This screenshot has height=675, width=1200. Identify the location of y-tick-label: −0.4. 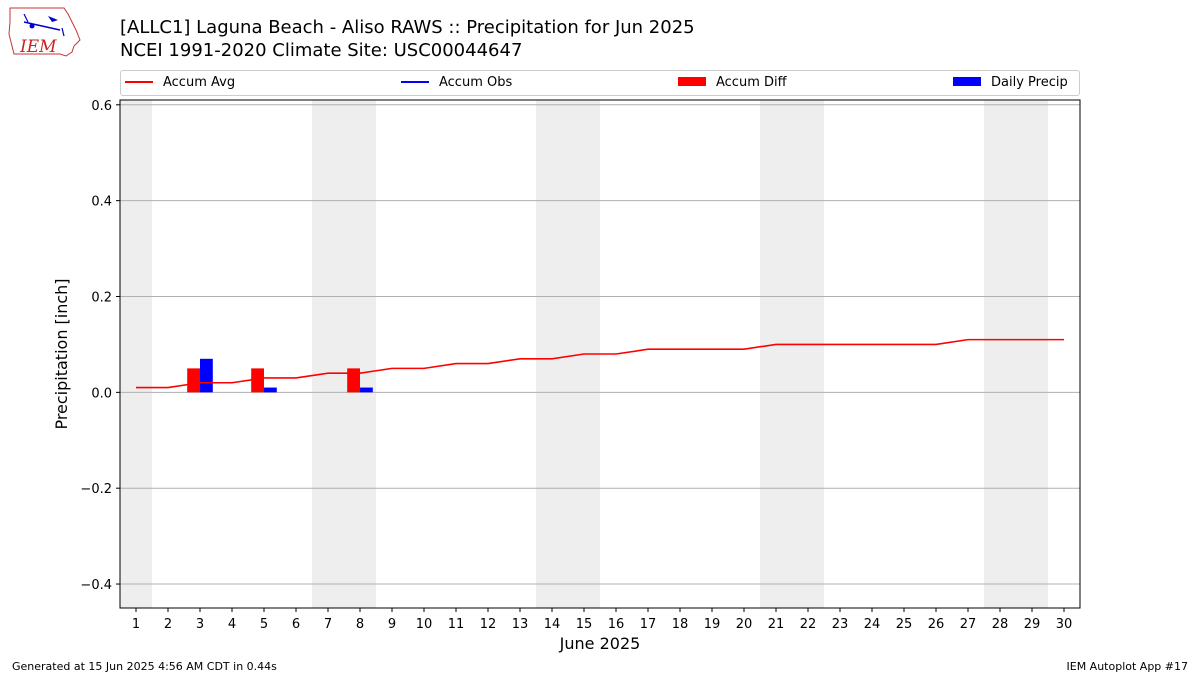
(96, 585).